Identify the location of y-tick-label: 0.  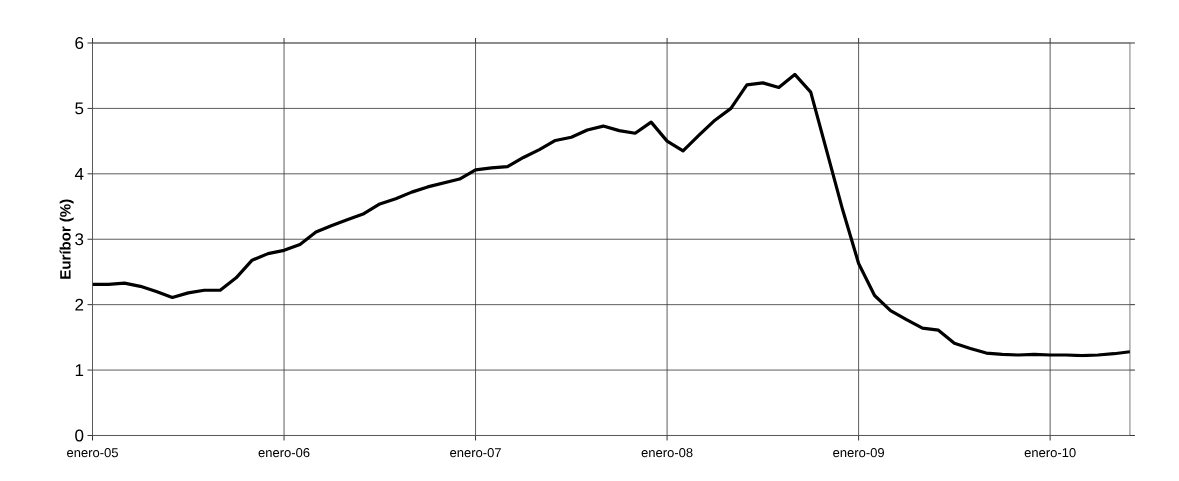
(79, 435).